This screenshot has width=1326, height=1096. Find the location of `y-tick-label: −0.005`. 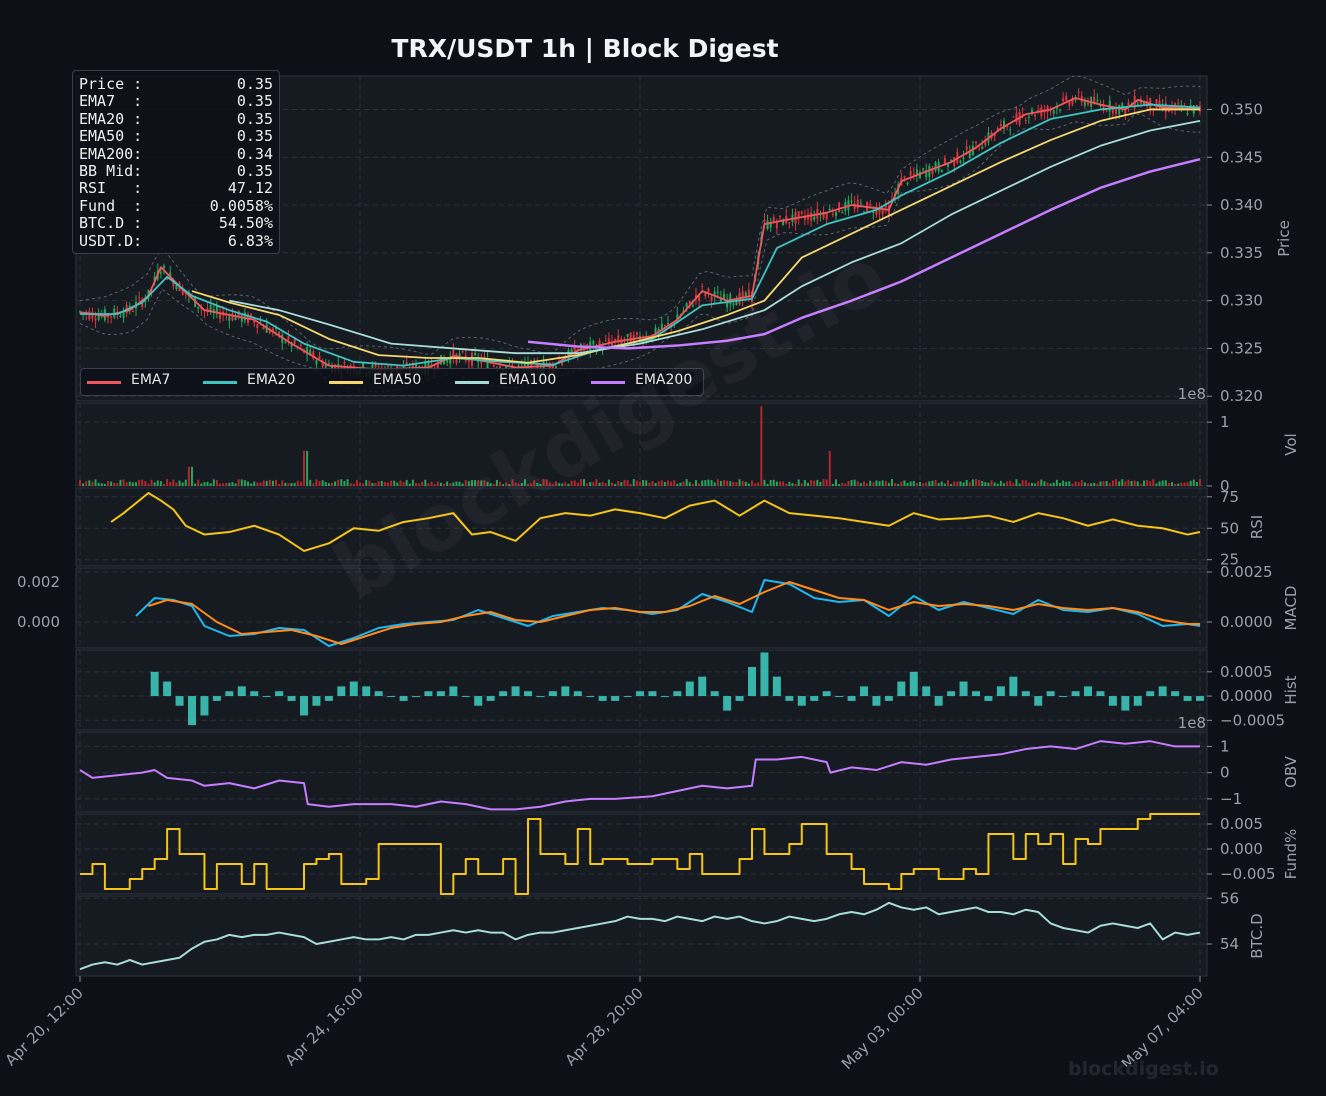

y-tick-label: −0.005 is located at coordinates (1248, 874).